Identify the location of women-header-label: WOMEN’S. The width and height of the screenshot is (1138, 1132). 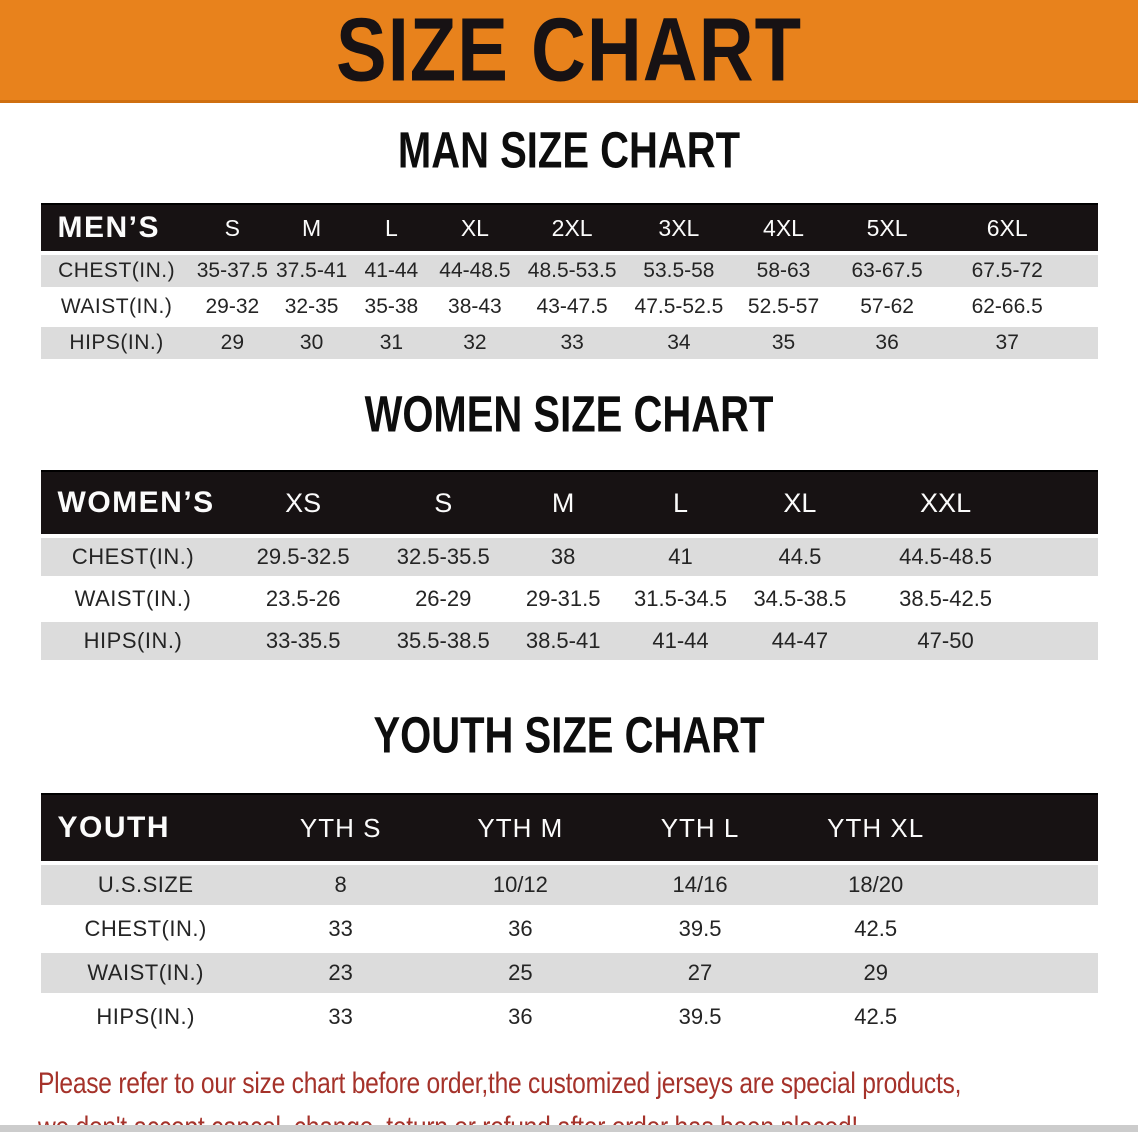
(133, 503).